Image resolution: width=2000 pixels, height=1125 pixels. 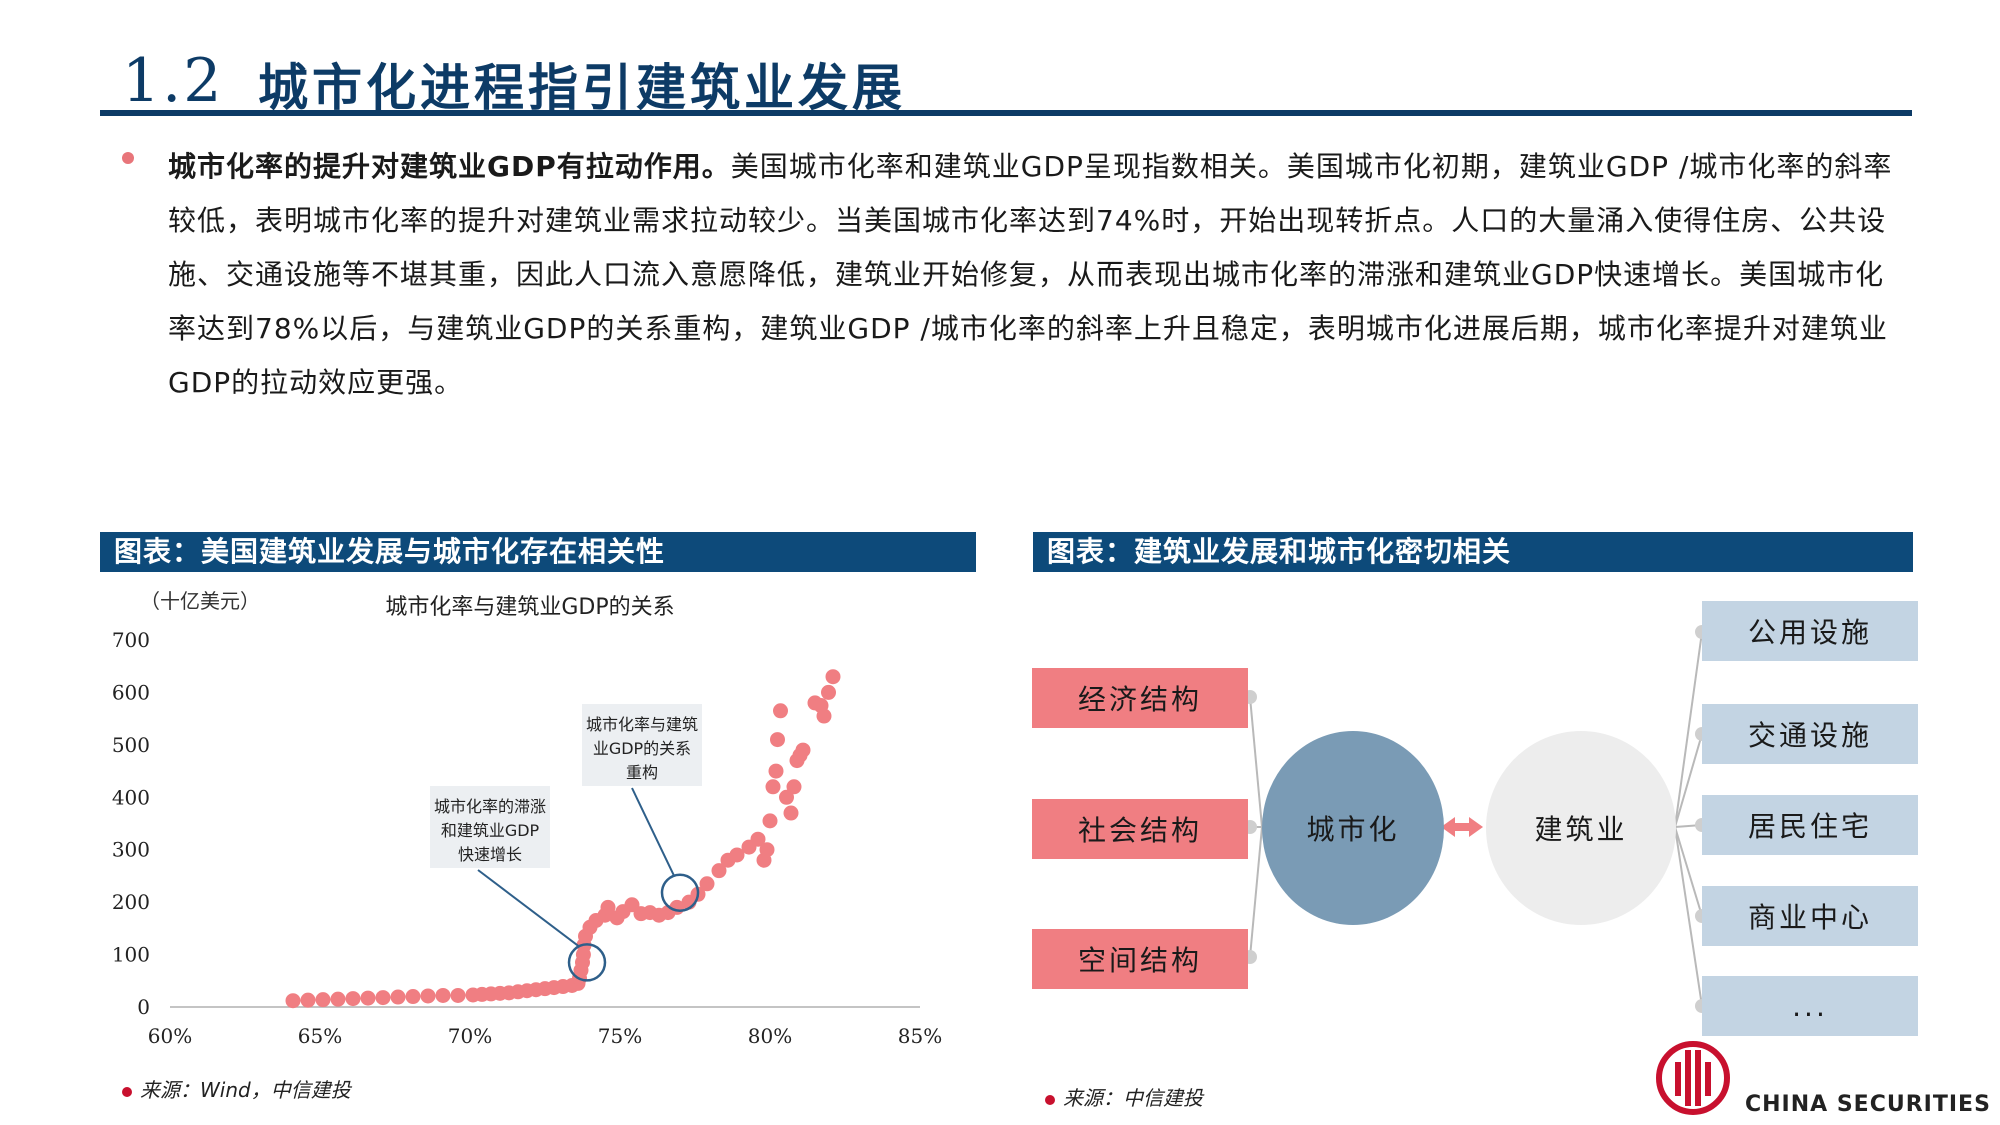 I want to click on x-tick-label: 80%, so click(x=770, y=1036).